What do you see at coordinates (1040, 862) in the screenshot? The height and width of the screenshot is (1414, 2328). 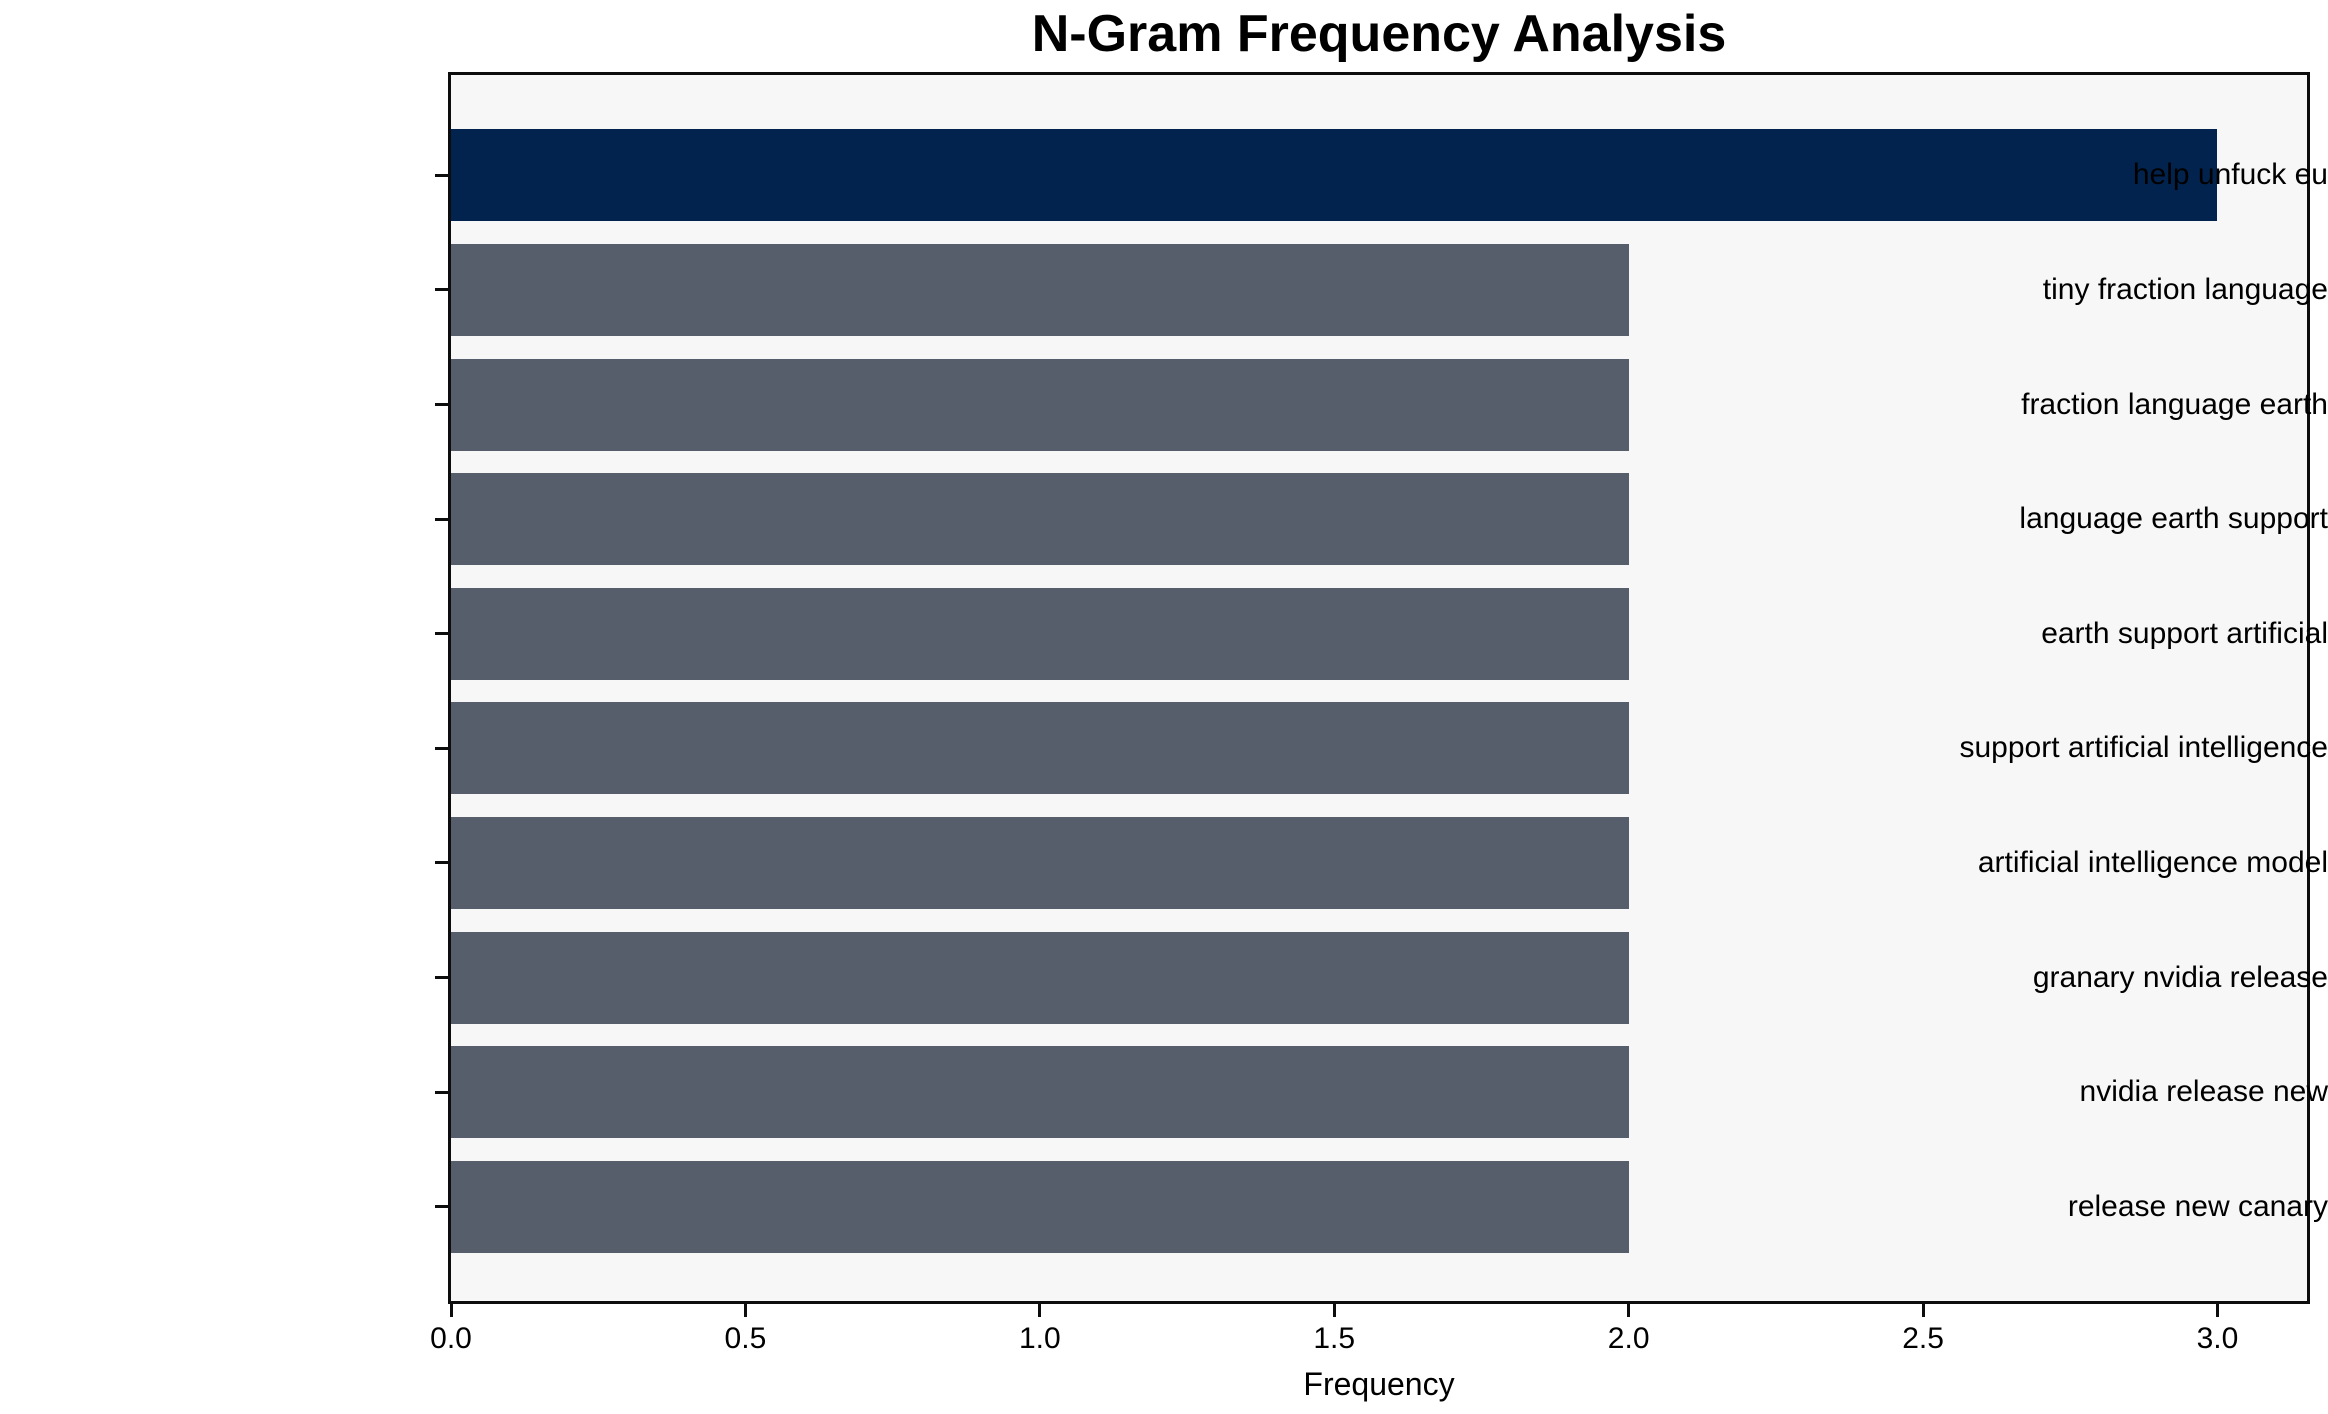 I see `bar-artificial-intelligence-model` at bounding box center [1040, 862].